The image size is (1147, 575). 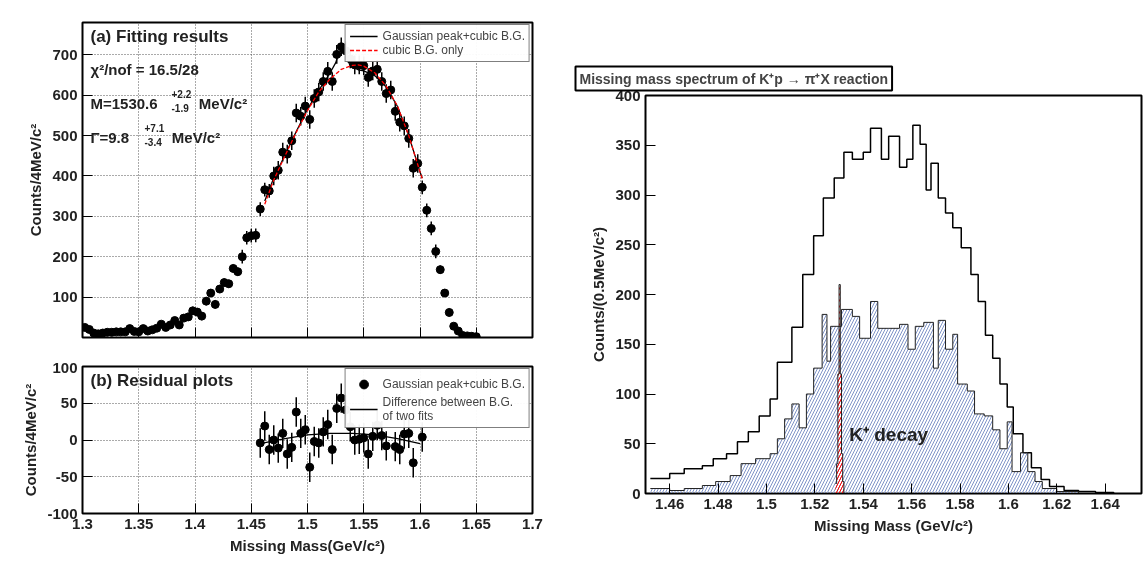 What do you see at coordinates (1105, 503) in the screenshot?
I see `x-tick-label: 1.64` at bounding box center [1105, 503].